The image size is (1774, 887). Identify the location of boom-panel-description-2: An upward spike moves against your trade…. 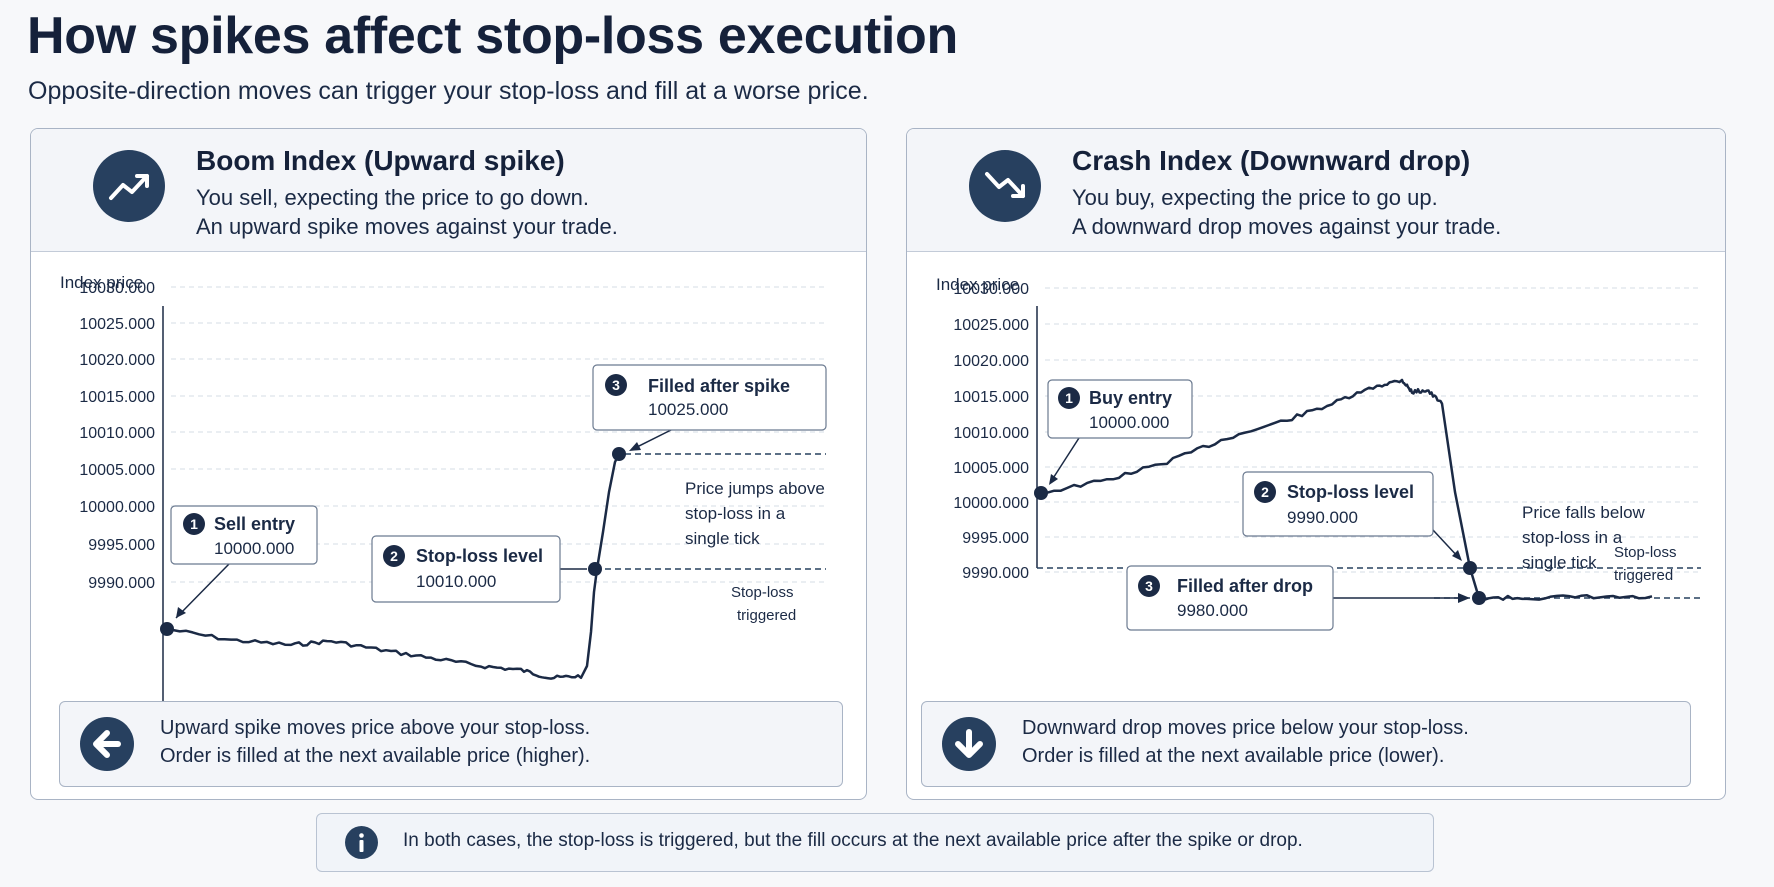
(407, 226).